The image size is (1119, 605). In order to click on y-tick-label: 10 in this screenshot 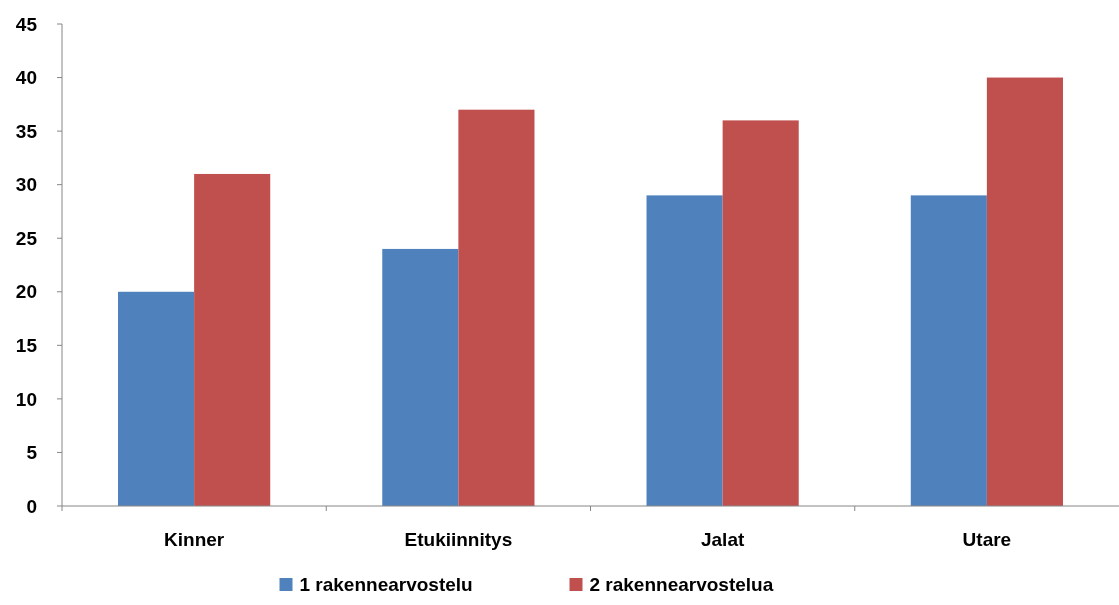, I will do `click(26, 399)`.